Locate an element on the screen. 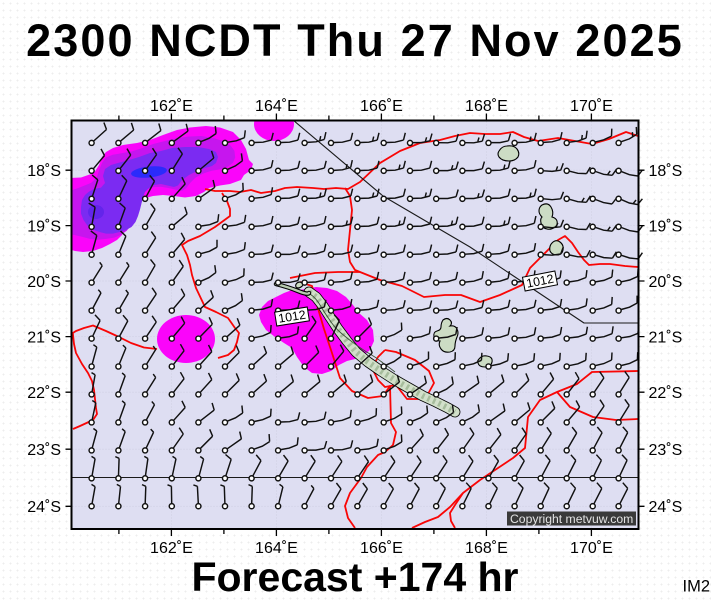  svg-text: Copyright metvuw.com is located at coordinates (571, 519).